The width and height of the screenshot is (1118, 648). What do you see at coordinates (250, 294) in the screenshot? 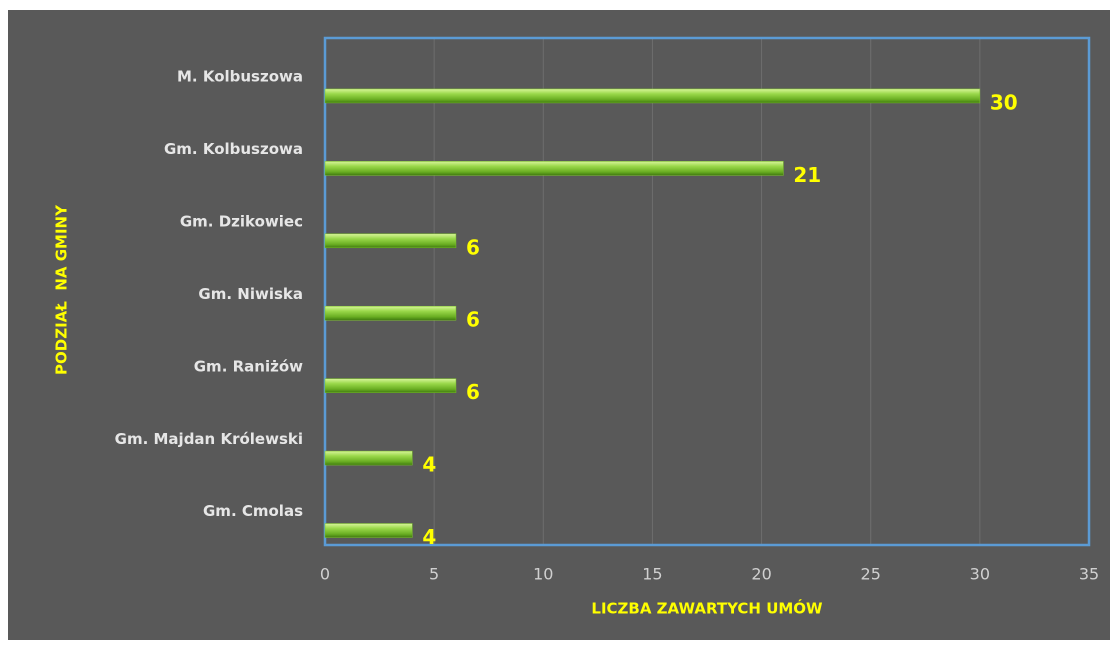
I see `y-tick-label: Gm. Niwiska` at bounding box center [250, 294].